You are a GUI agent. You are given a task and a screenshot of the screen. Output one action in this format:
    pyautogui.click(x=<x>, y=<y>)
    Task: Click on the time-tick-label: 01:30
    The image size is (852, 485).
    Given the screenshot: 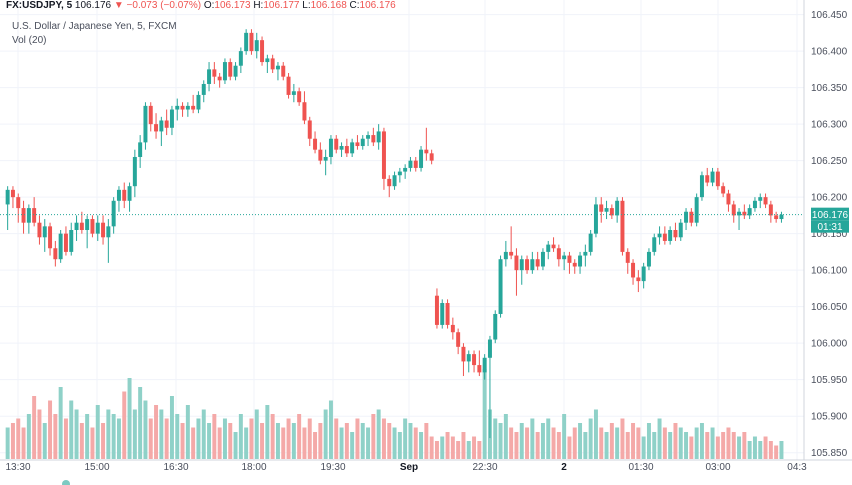 What is the action you would take?
    pyautogui.click(x=640, y=467)
    